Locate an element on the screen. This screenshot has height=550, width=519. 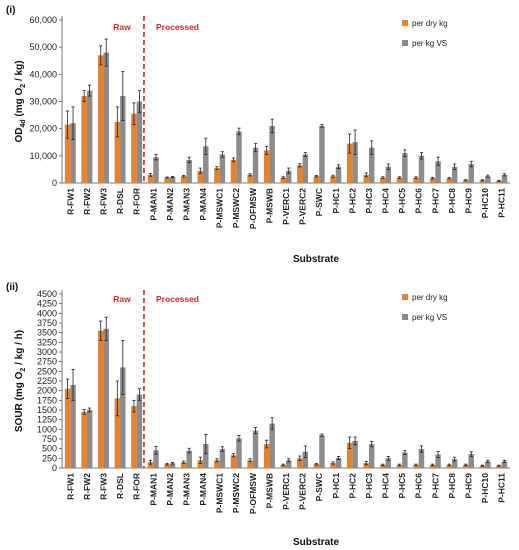
y-tick-label: 500 is located at coordinates (49, 449).